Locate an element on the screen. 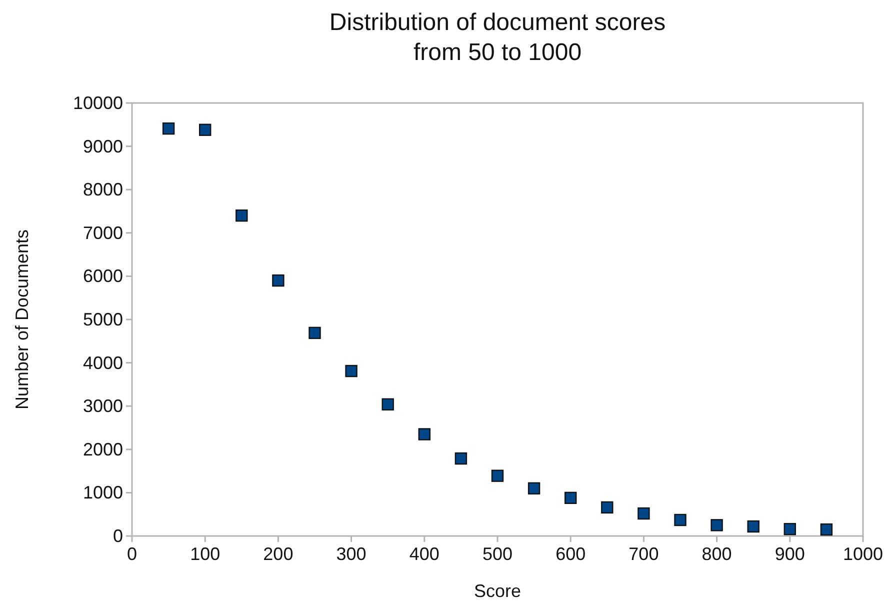 This screenshot has width=891, height=609. x-tick-label: 500 is located at coordinates (497, 554).